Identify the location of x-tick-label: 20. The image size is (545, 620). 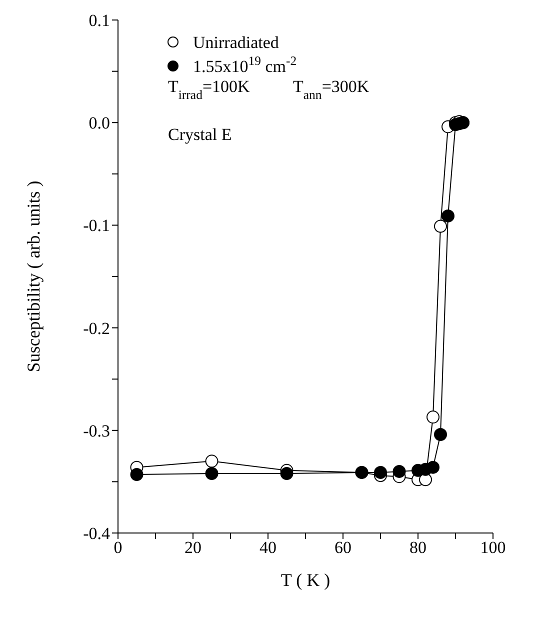
(193, 548).